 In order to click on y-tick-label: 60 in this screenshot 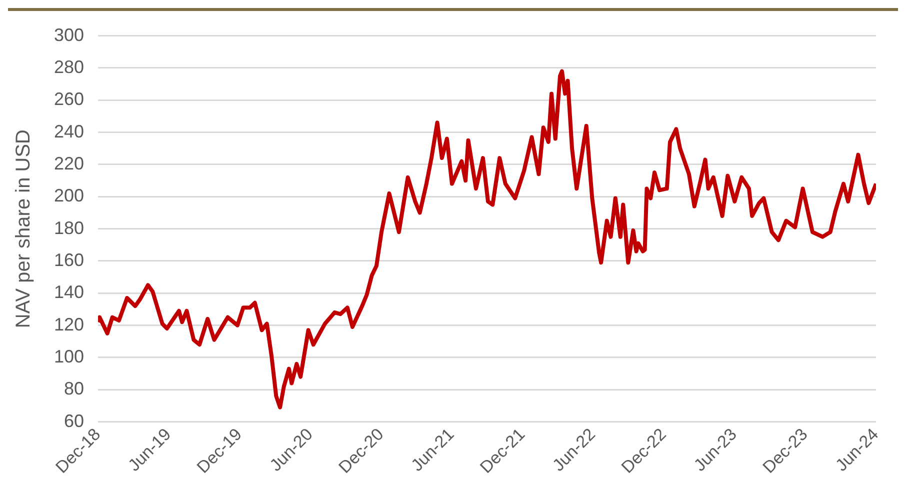, I will do `click(74, 420)`.